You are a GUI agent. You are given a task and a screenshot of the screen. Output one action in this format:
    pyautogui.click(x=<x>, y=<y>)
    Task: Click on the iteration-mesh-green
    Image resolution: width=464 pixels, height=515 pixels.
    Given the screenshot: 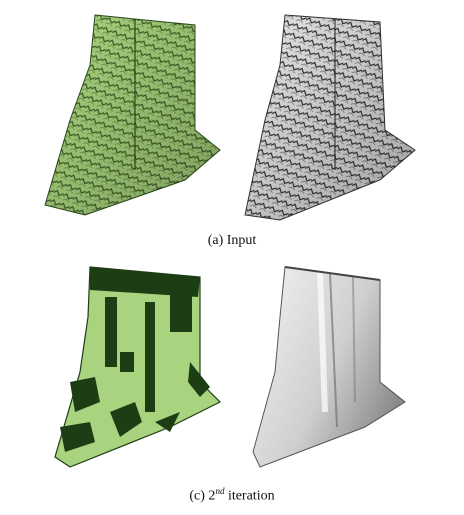 What is the action you would take?
    pyautogui.click(x=138, y=367)
    